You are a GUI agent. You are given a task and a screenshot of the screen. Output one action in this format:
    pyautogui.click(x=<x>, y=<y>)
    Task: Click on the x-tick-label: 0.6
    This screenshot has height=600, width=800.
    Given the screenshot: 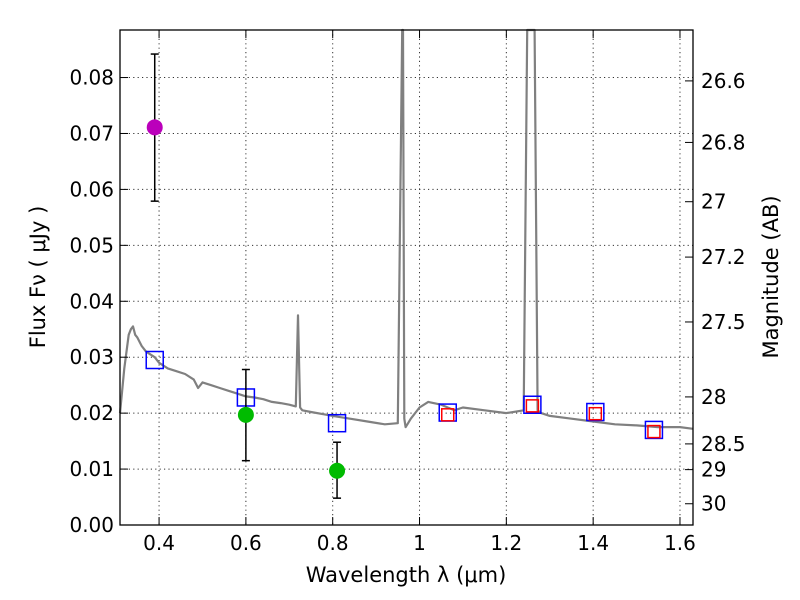 What is the action you would take?
    pyautogui.click(x=246, y=543)
    